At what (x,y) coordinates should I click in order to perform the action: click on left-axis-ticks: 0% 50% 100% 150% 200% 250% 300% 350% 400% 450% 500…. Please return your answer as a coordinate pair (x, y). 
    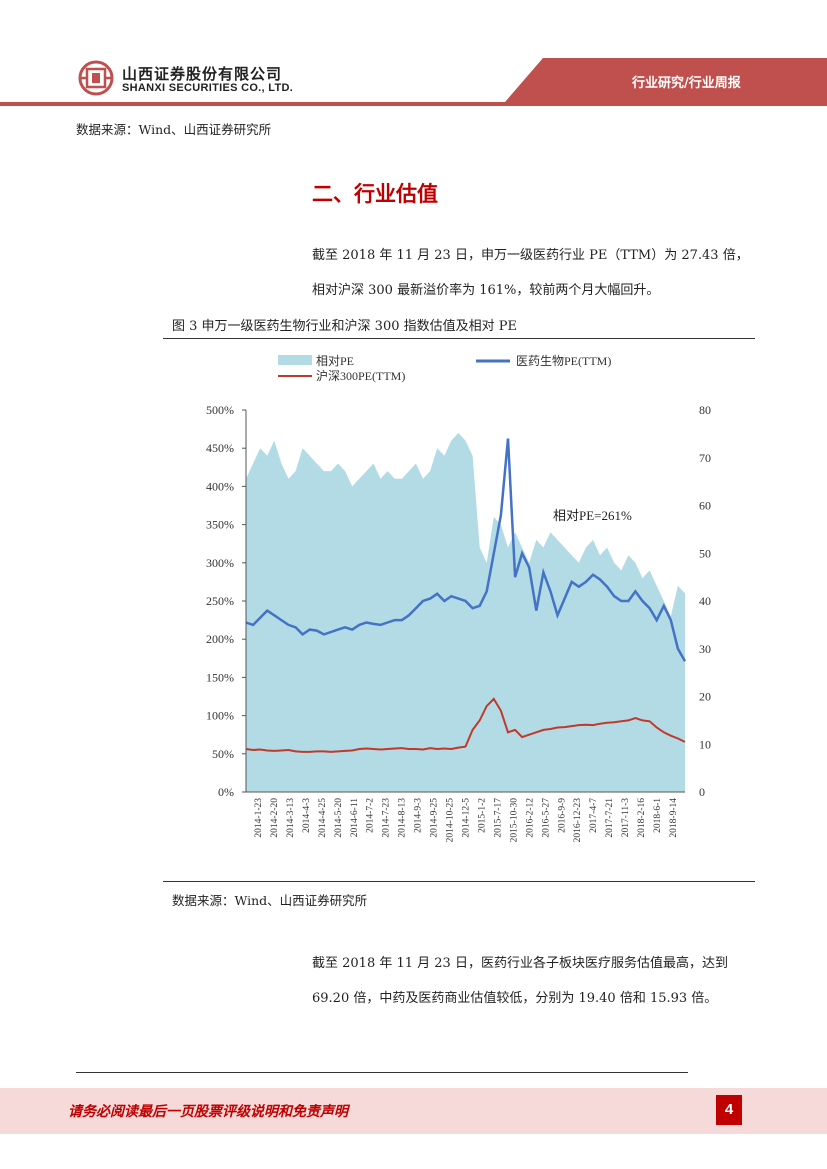
    Looking at the image, I should click on (226, 601).